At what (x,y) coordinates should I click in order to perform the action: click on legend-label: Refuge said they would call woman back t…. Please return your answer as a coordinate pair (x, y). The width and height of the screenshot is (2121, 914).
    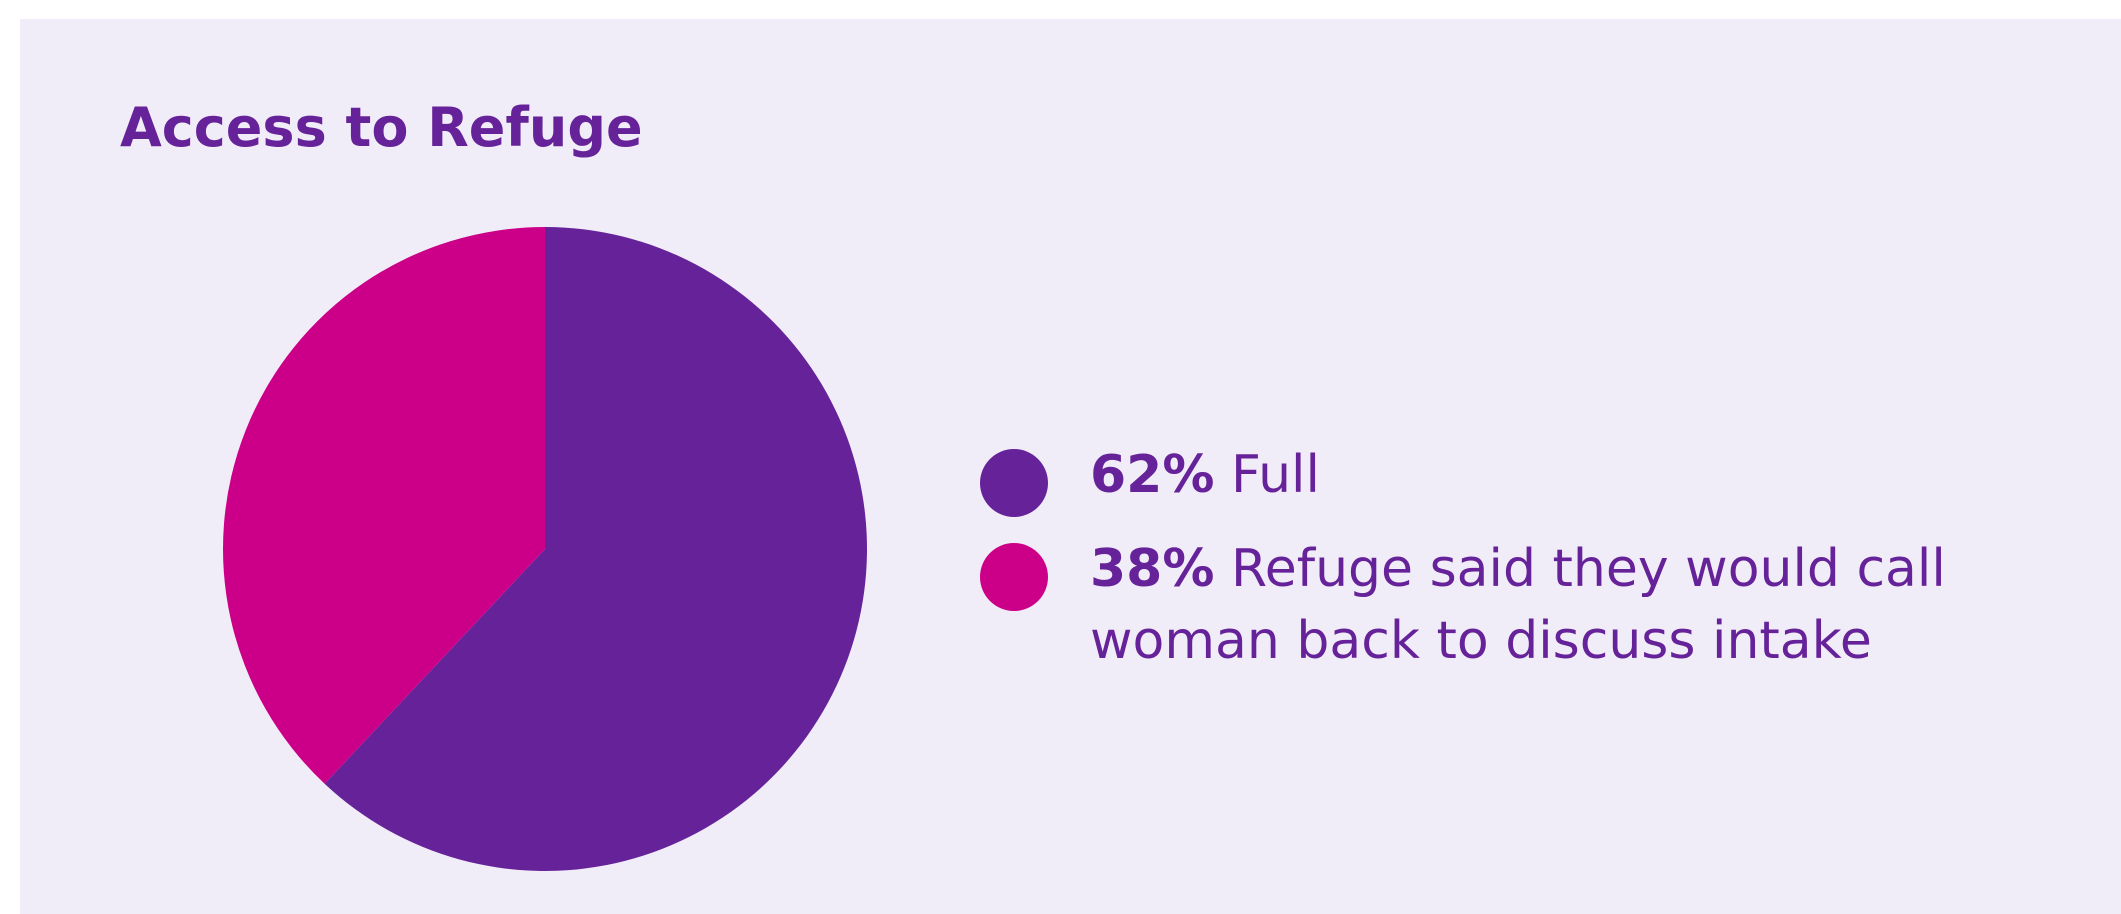
    Looking at the image, I should click on (1518, 605).